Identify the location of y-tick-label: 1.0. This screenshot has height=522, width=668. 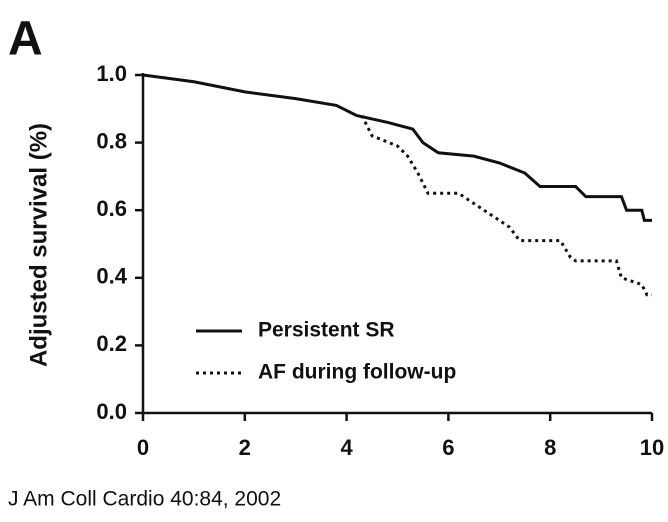
(111, 73).